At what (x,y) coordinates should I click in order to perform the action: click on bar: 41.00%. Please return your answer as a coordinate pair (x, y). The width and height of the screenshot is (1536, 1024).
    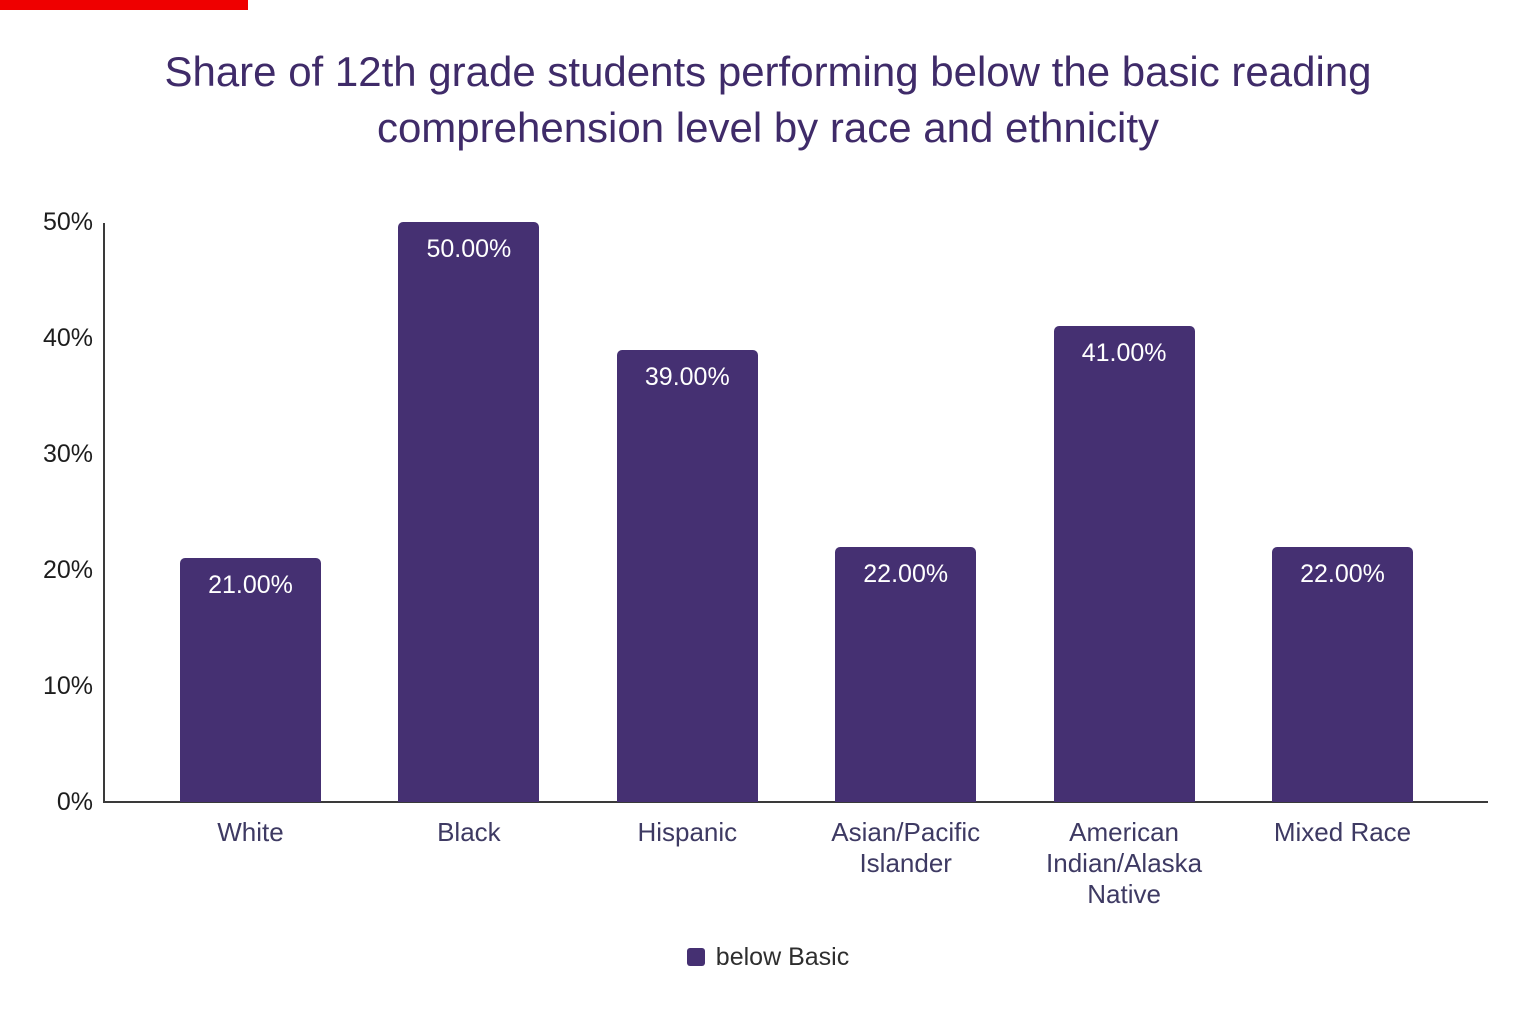
    Looking at the image, I should click on (1124, 564).